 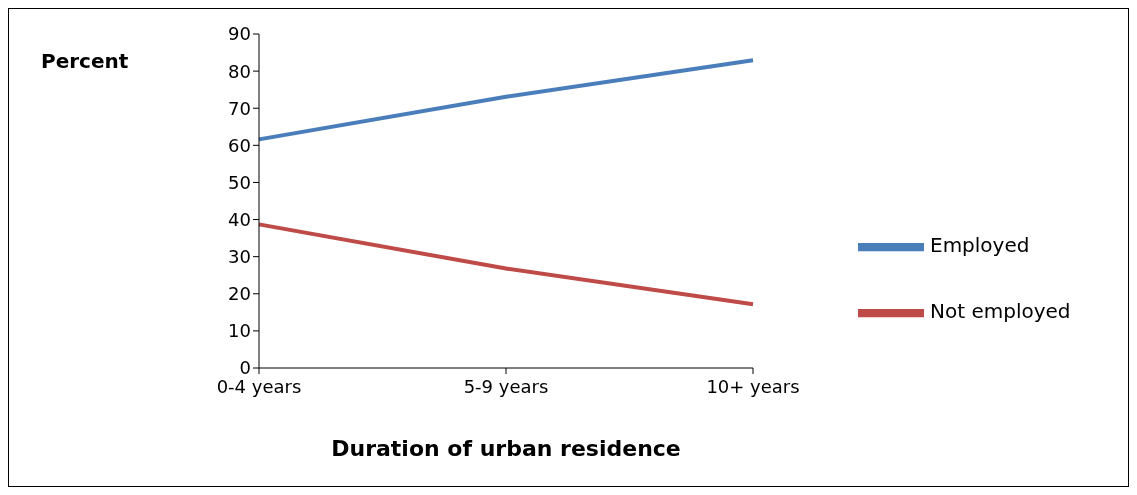 I want to click on legend-label: Not employed, so click(x=1000, y=310).